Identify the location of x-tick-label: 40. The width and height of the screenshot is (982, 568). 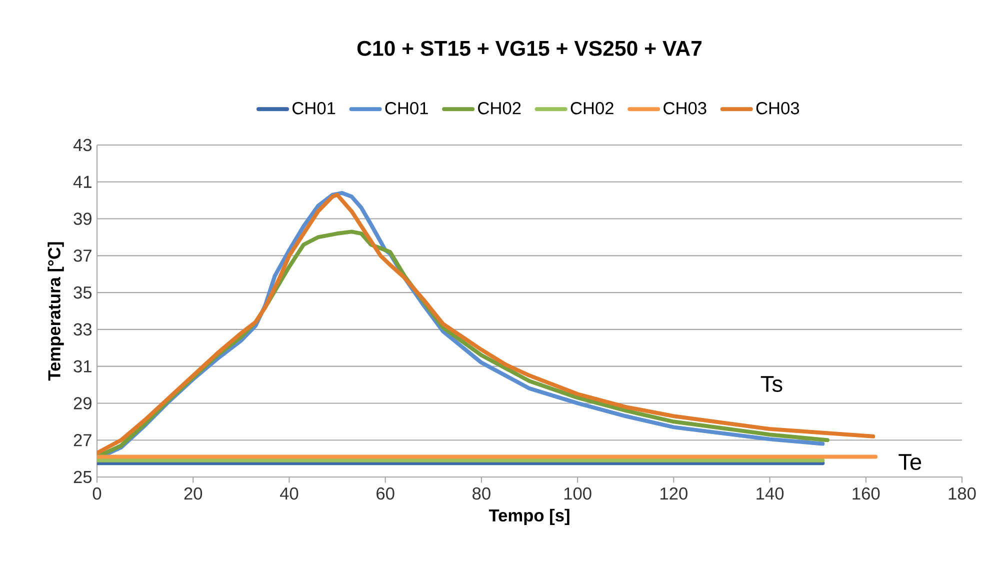
(289, 493).